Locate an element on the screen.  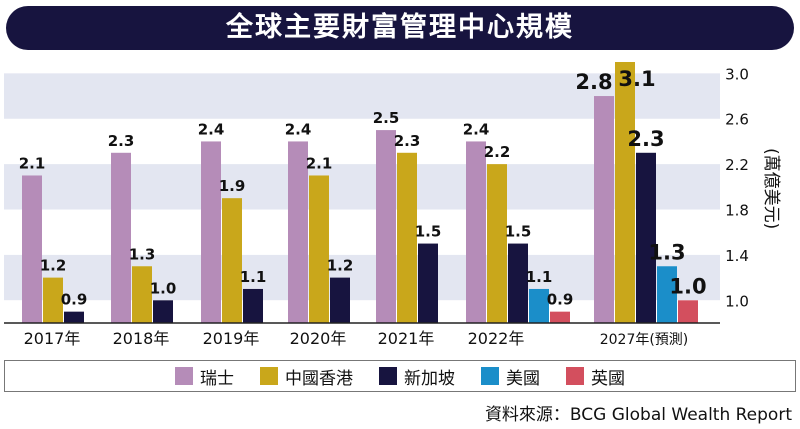
y-tick-label: 1.4 is located at coordinates (737, 256).